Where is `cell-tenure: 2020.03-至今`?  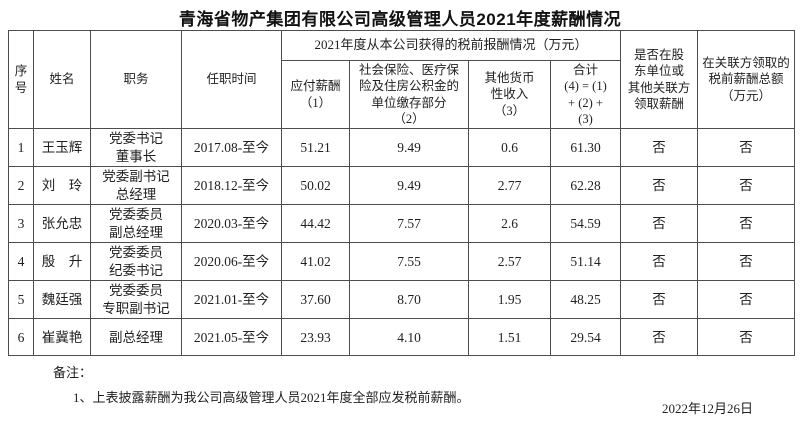 cell-tenure: 2020.03-至今 is located at coordinates (231, 224).